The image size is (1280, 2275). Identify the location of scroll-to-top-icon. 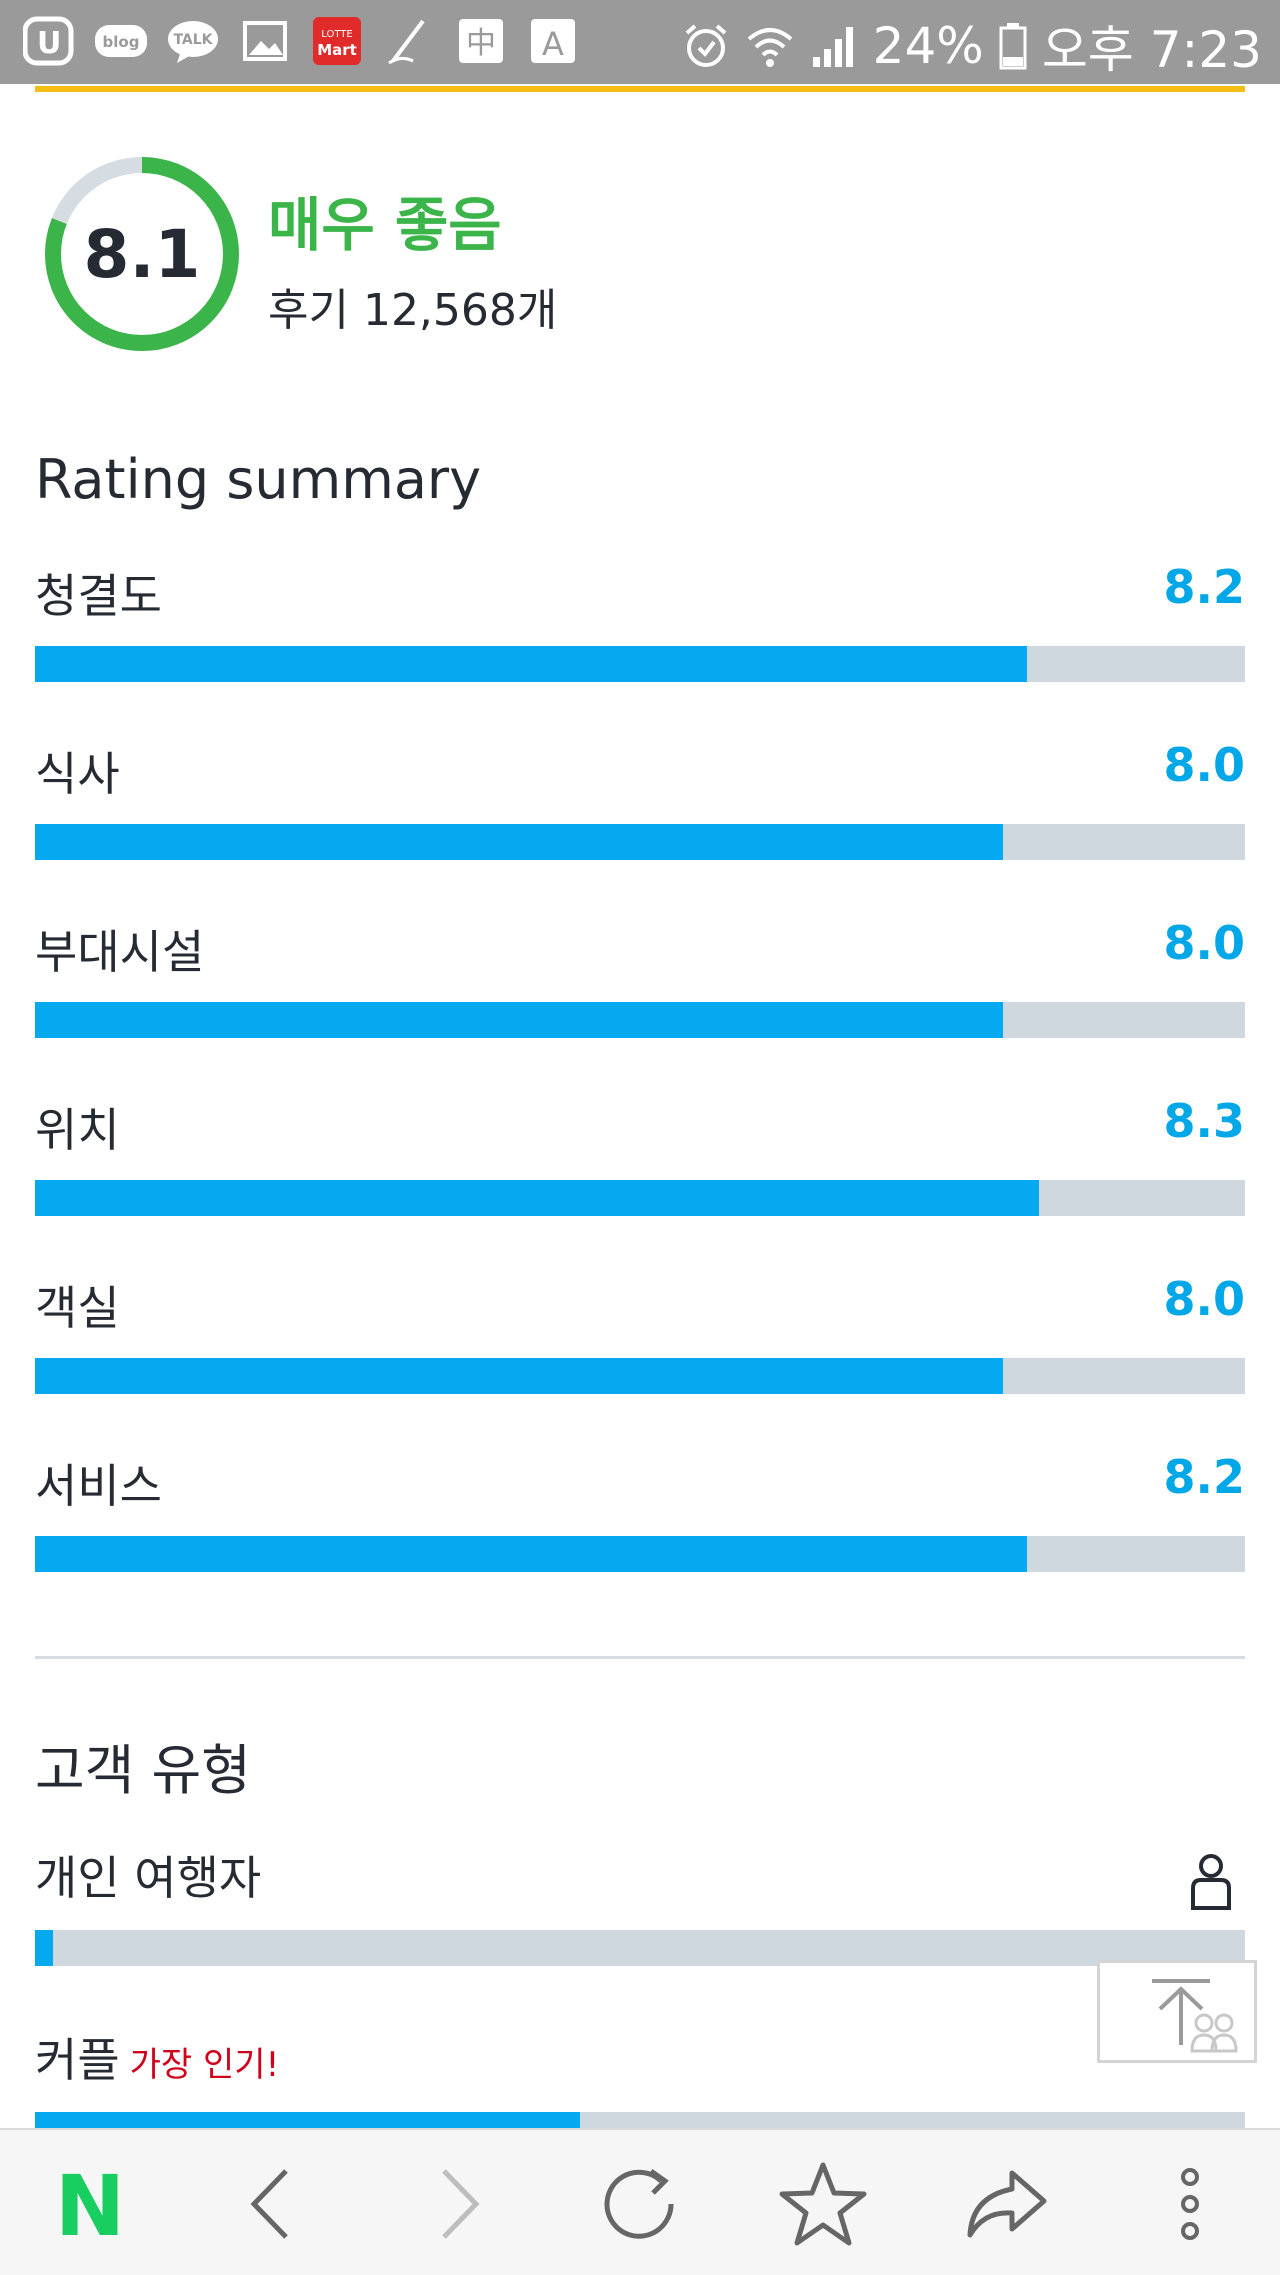
(1195, 2016).